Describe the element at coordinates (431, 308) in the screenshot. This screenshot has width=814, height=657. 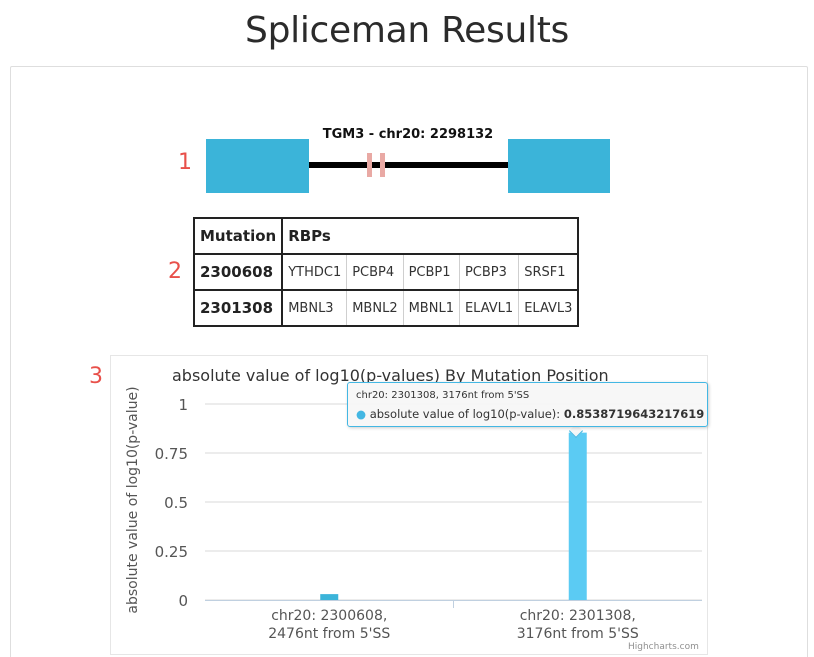
I see `rbp-cell: MBNL1` at that location.